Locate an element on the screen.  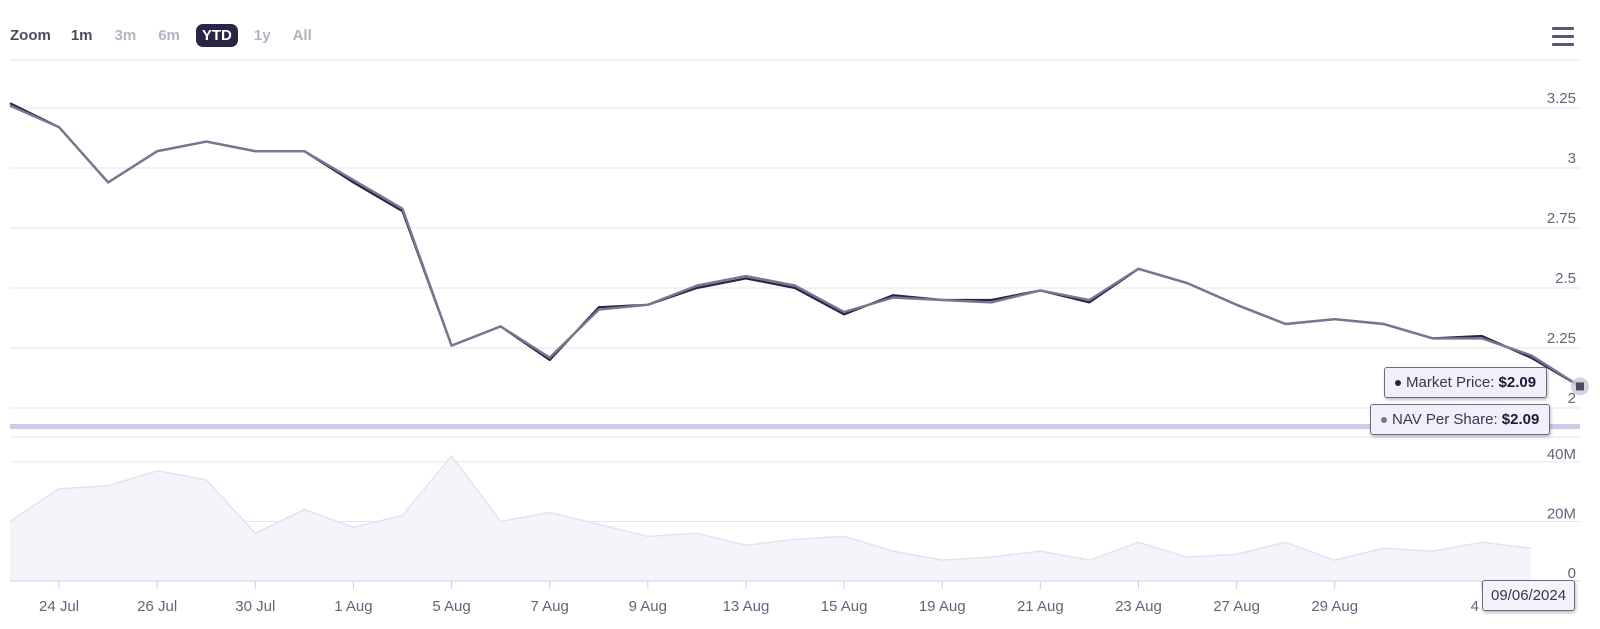
zoom-1m-button: 1m is located at coordinates (81, 35).